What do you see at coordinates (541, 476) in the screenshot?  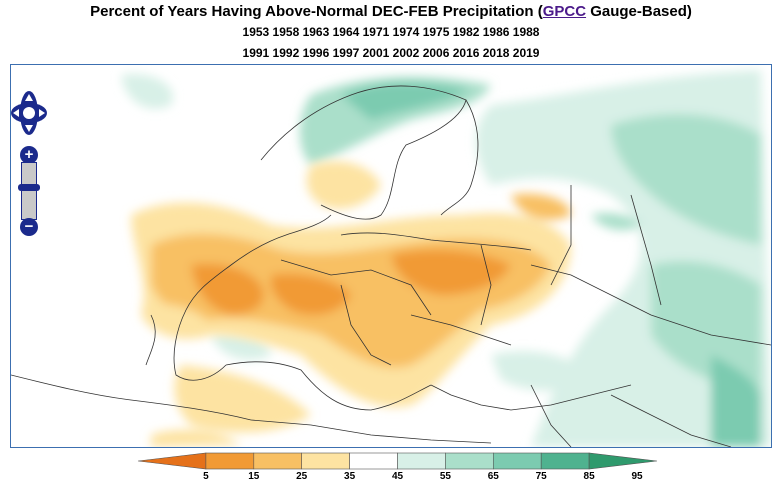 I see `legend-label: 75` at bounding box center [541, 476].